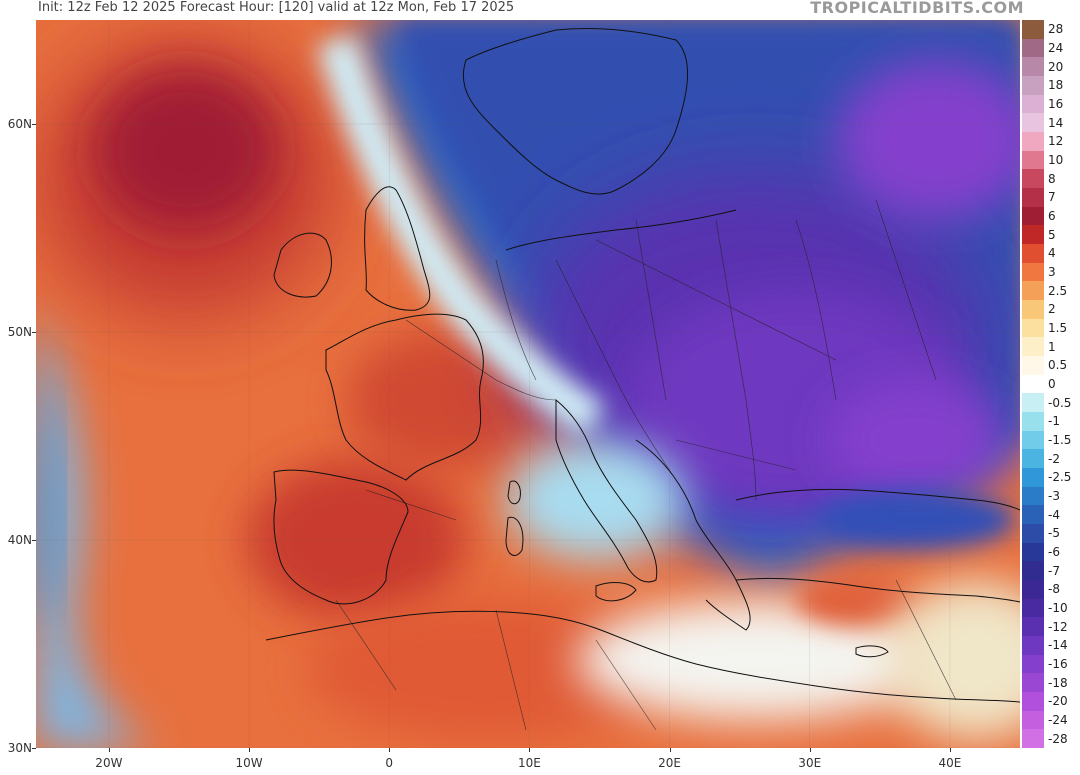 The width and height of the screenshot is (1080, 775). Describe the element at coordinates (1058, 328) in the screenshot. I see `legend-label: 1.5` at that location.